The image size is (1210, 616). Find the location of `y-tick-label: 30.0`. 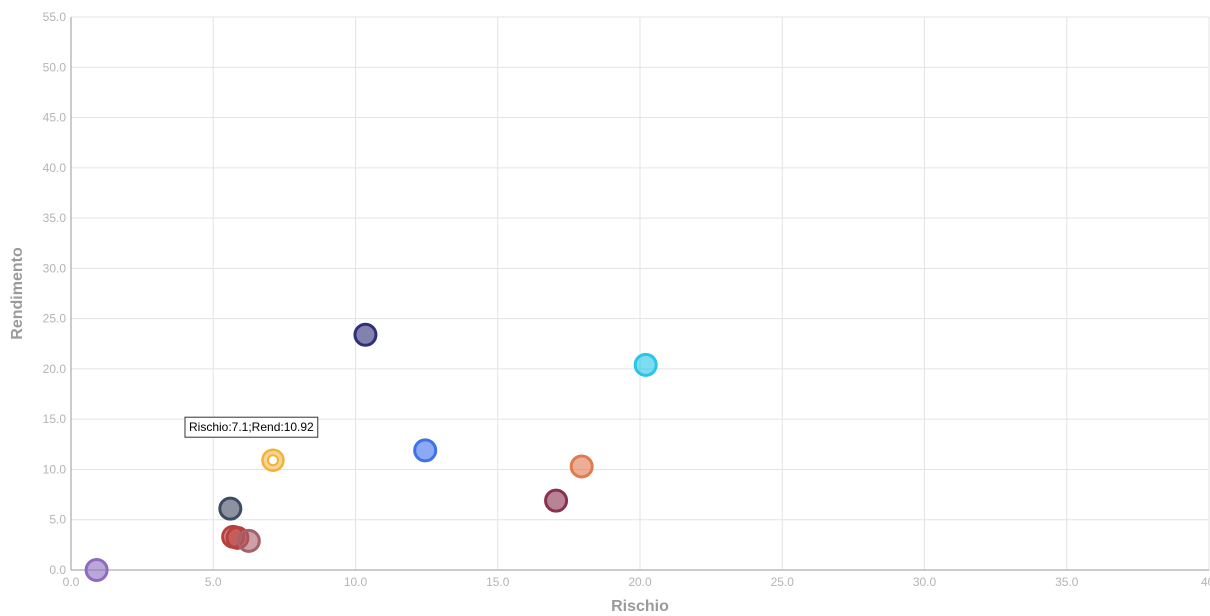

y-tick-label: 30.0 is located at coordinates (55, 268).